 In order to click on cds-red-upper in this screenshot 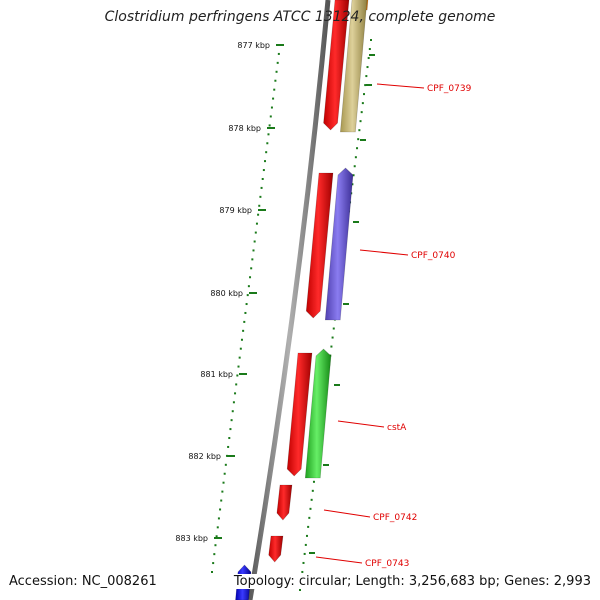, I will do `click(336, 65)`.